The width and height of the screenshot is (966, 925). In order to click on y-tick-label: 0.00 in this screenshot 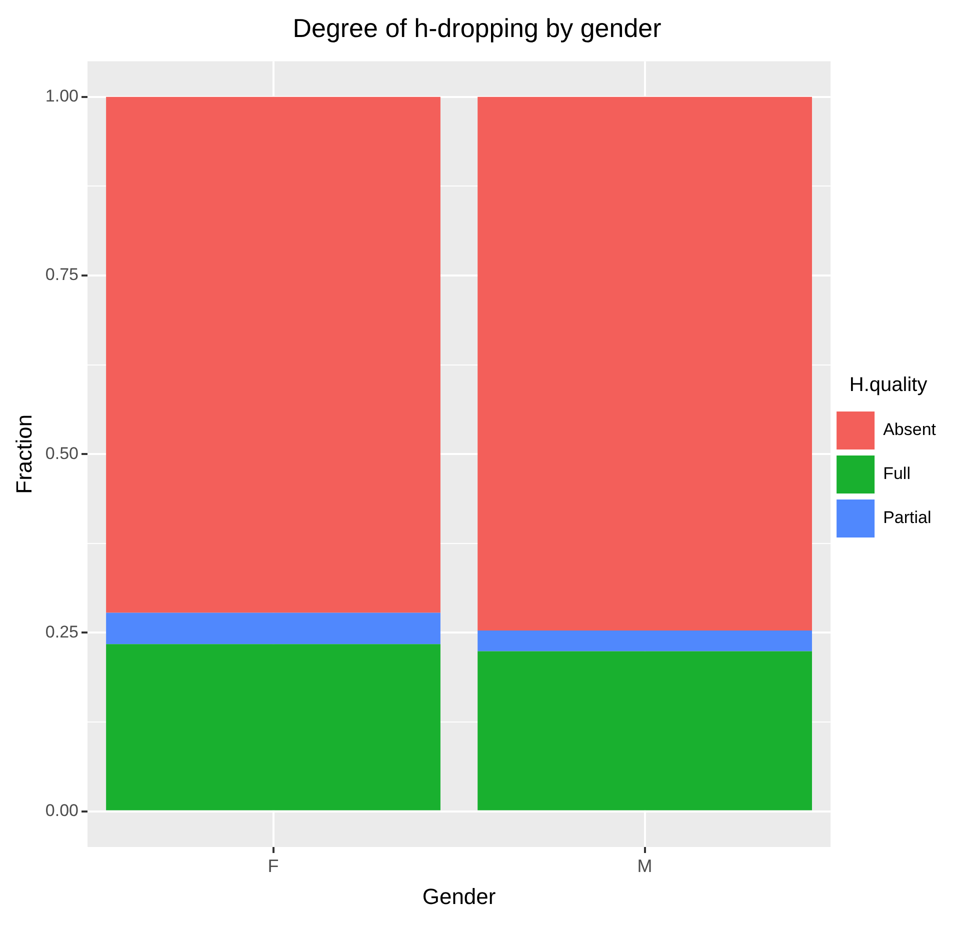, I will do `click(61, 810)`.